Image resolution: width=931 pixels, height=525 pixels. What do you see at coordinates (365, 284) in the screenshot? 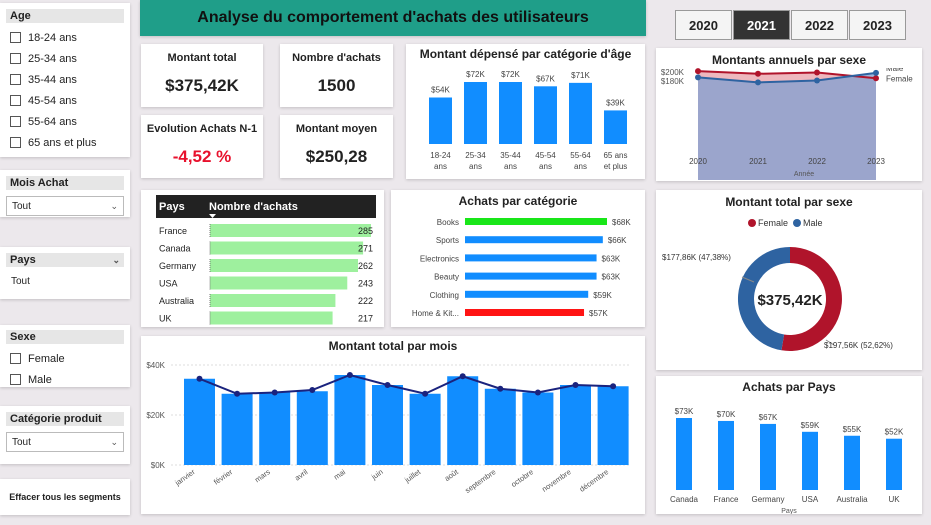
I see `table-cell-nombre: 243` at bounding box center [365, 284].